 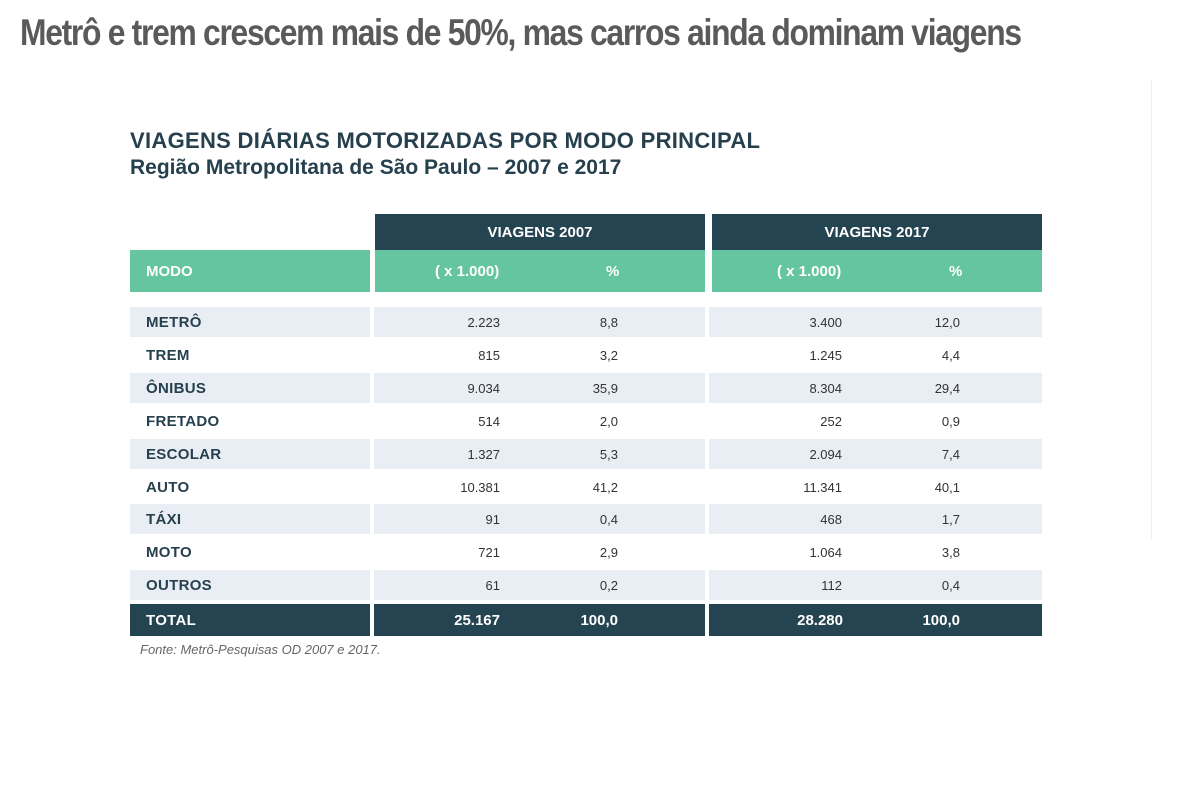 What do you see at coordinates (822, 487) in the screenshot?
I see `row-2017-count: 11.341` at bounding box center [822, 487].